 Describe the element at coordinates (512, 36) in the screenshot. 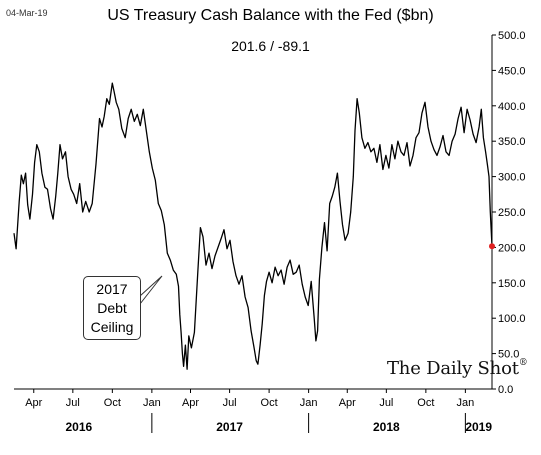

I see `y-tick-label: 500.0` at that location.